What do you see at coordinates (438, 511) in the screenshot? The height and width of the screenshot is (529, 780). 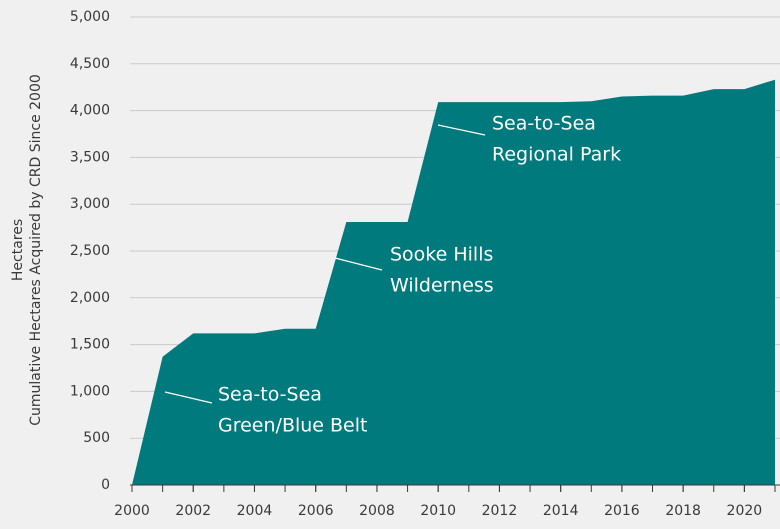 I see `x-tick-label: 2010` at bounding box center [438, 511].